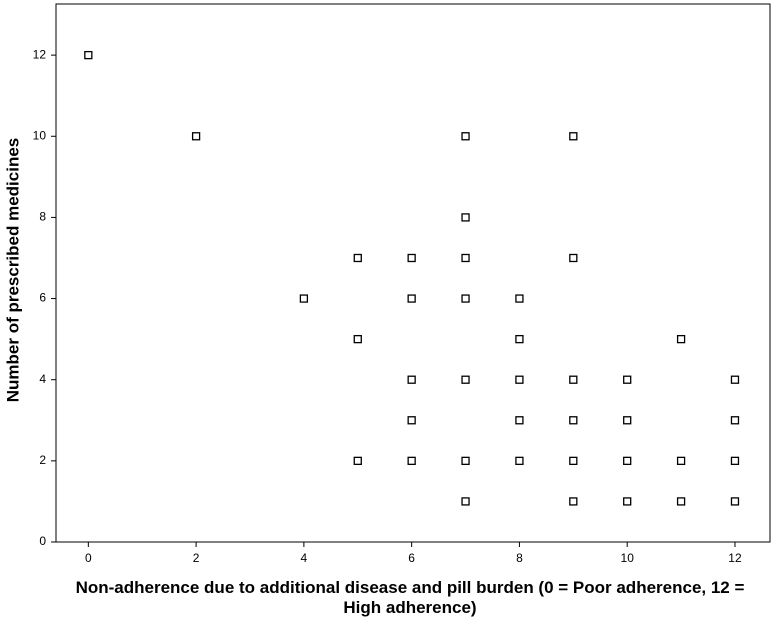 The image size is (772, 621). What do you see at coordinates (42, 298) in the screenshot?
I see `y-tick-label: 6` at bounding box center [42, 298].